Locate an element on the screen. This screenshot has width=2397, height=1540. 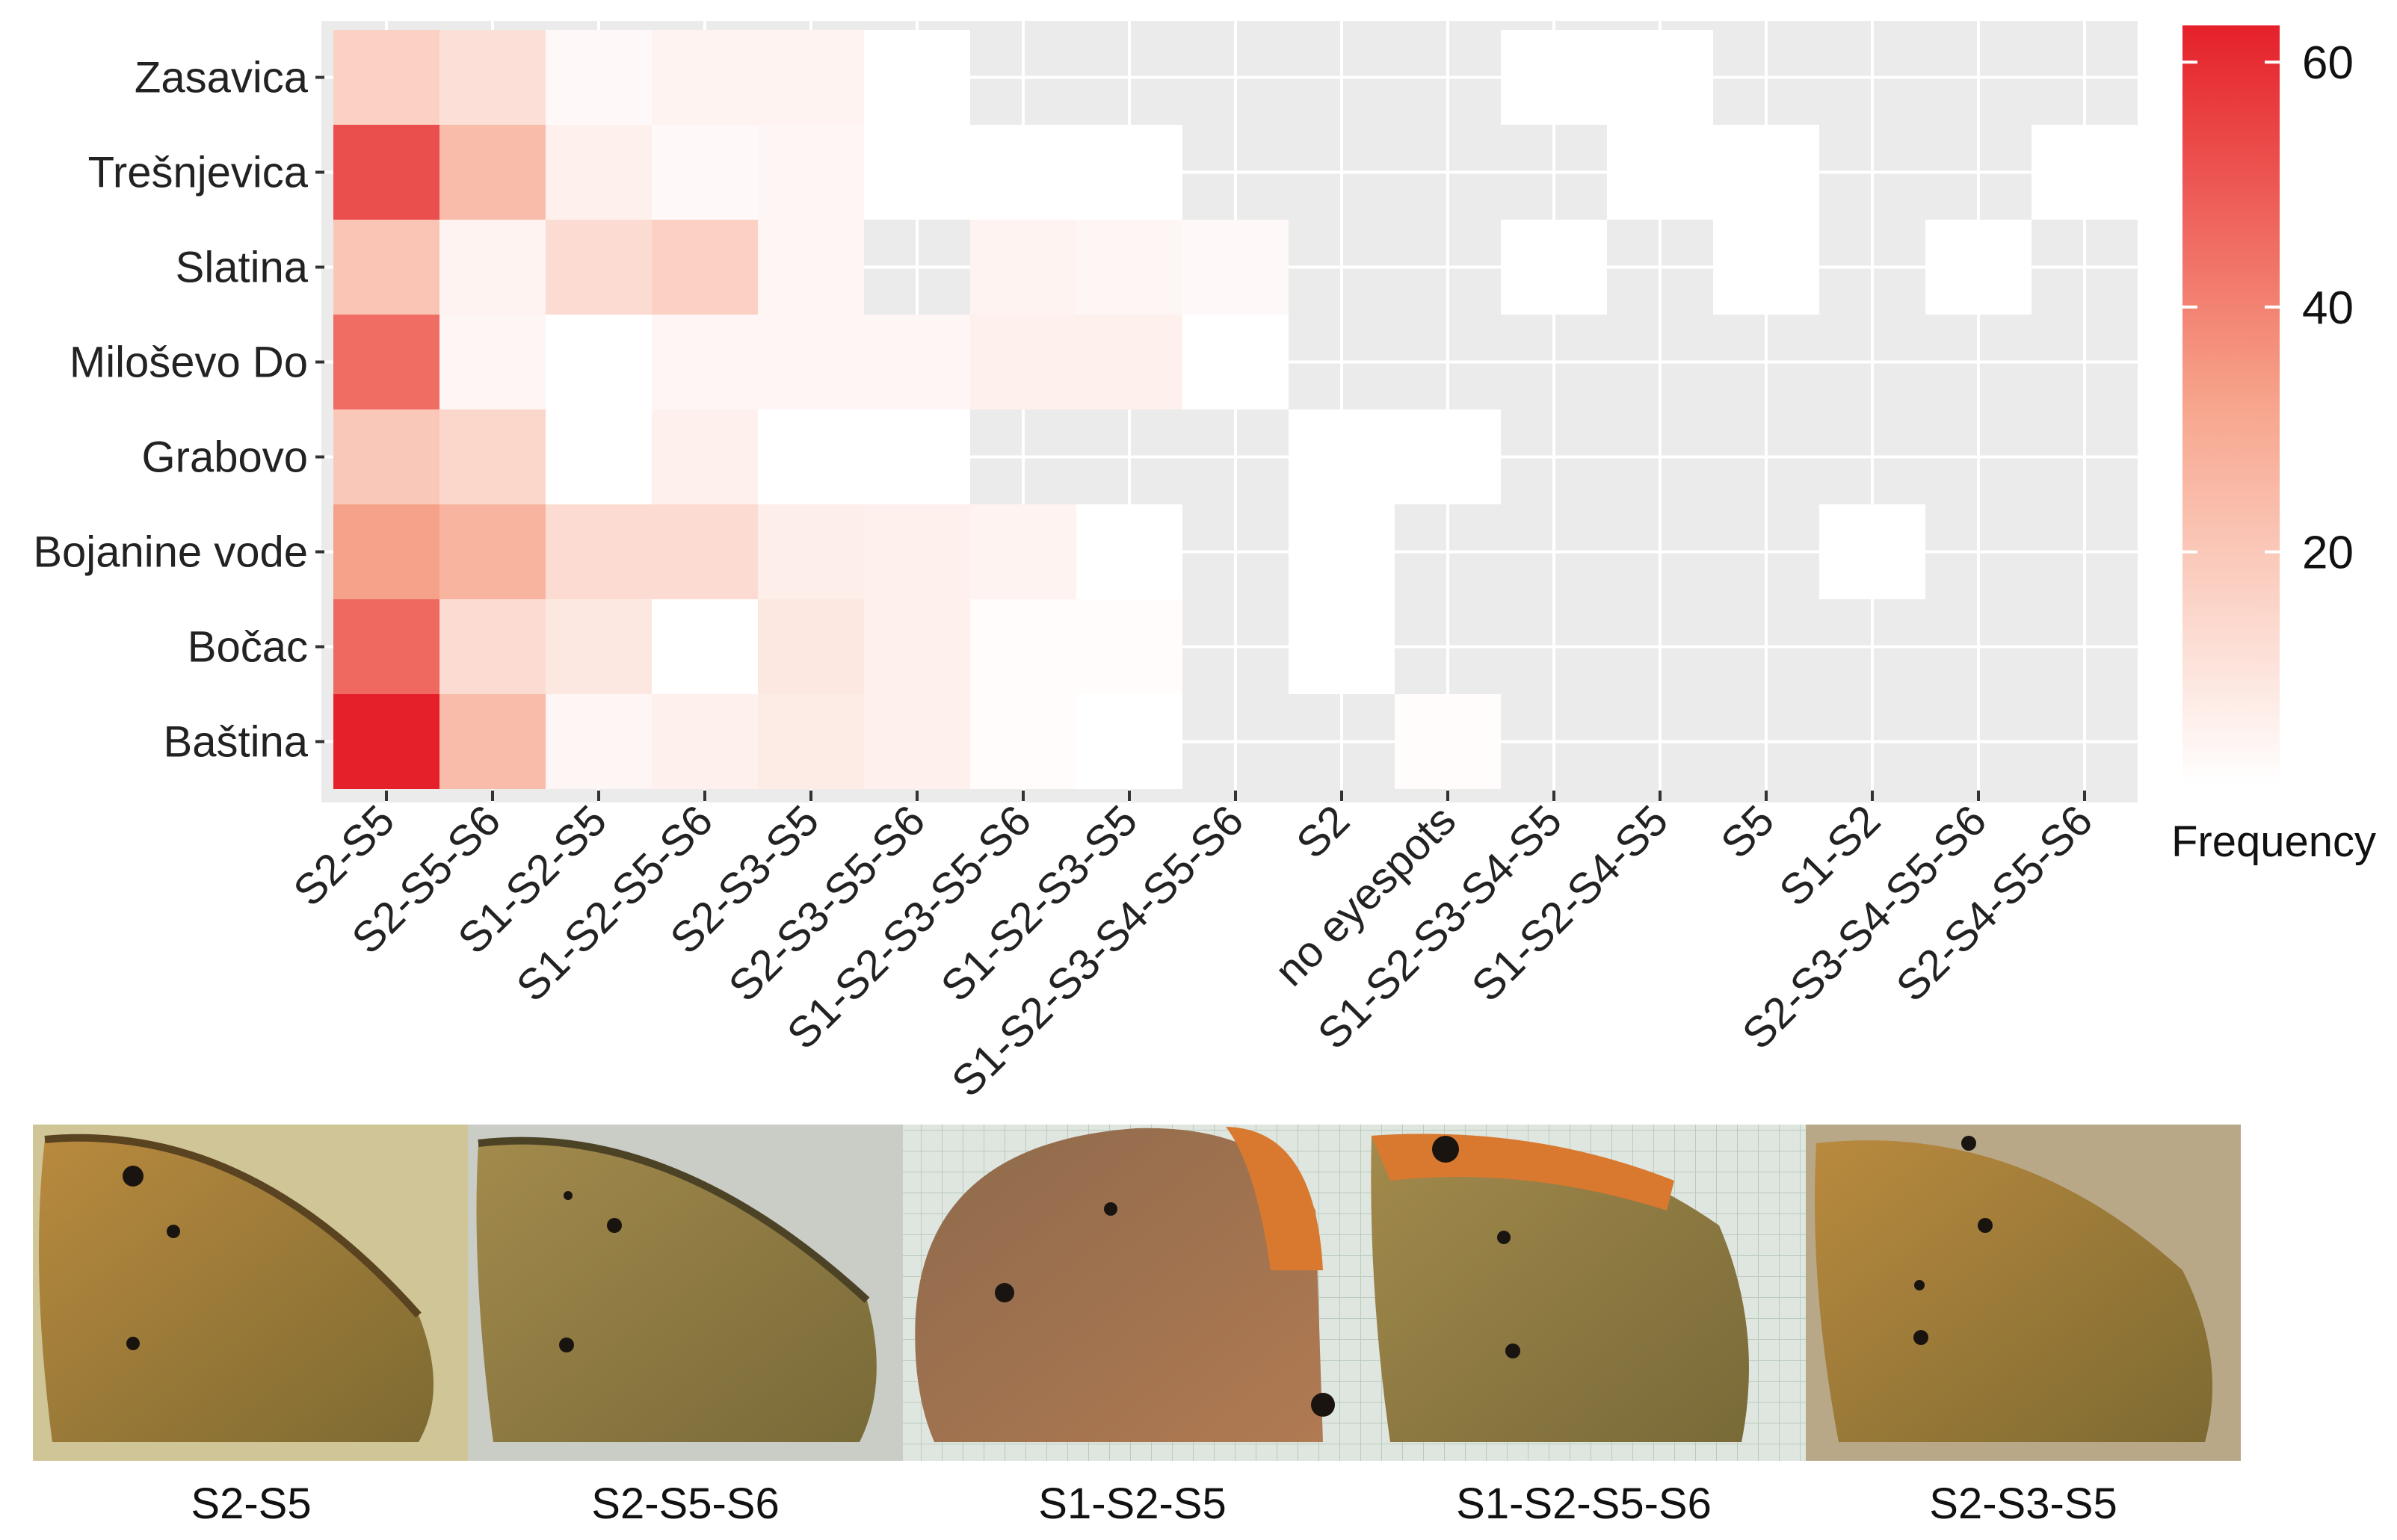
photo-s1-s2-s5 is located at coordinates (1132, 1293).